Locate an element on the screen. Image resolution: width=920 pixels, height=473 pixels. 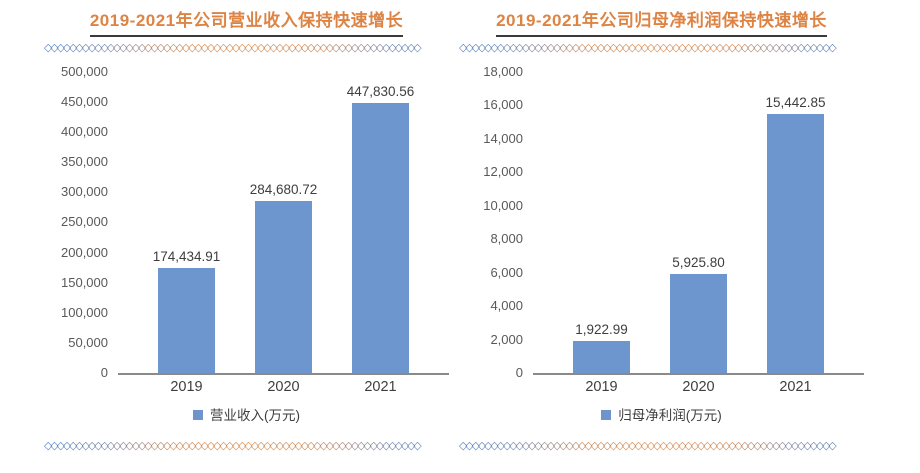
bar-value-label: 15,442.85 is located at coordinates (795, 102).